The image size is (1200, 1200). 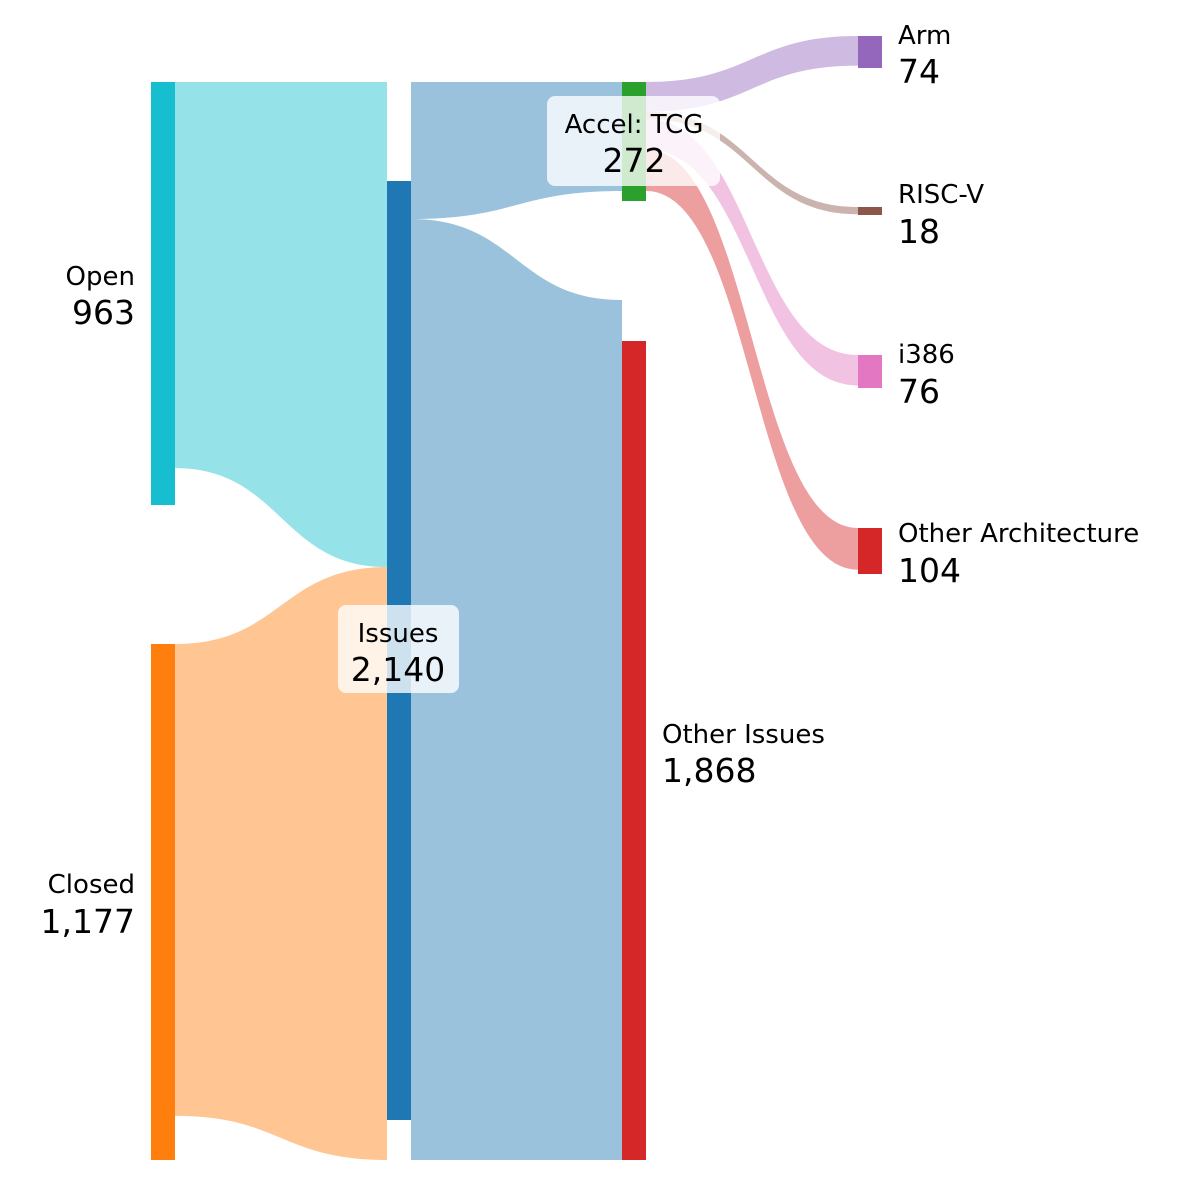 I want to click on link-closed-to-issues, so click(x=281, y=863).